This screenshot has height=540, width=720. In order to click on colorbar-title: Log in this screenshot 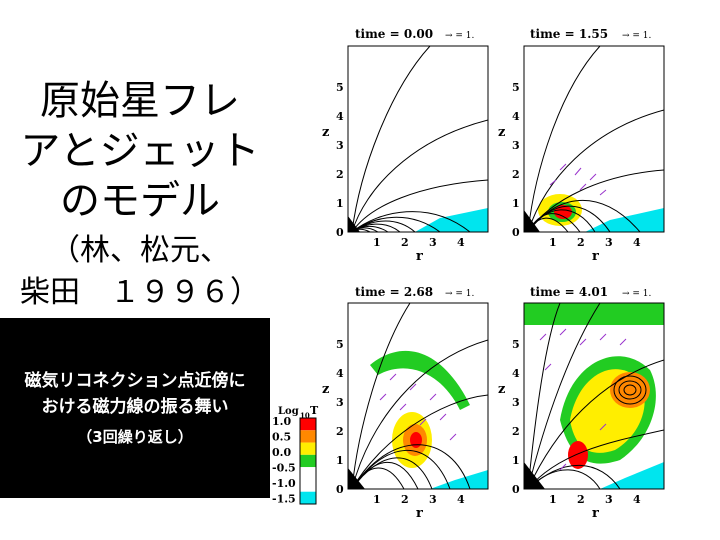, I will do `click(288, 411)`.